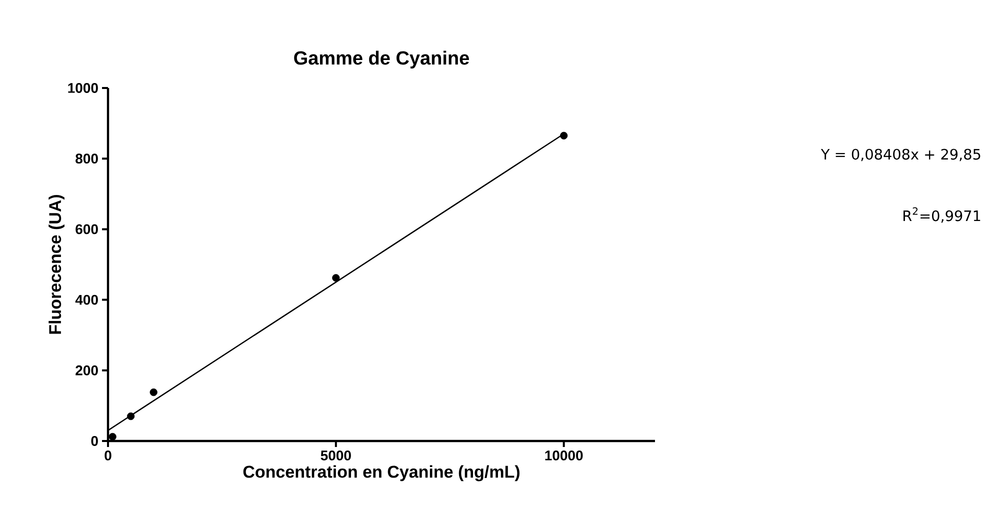  Describe the element at coordinates (86, 299) in the screenshot. I see `y-tick-label: 400` at that location.